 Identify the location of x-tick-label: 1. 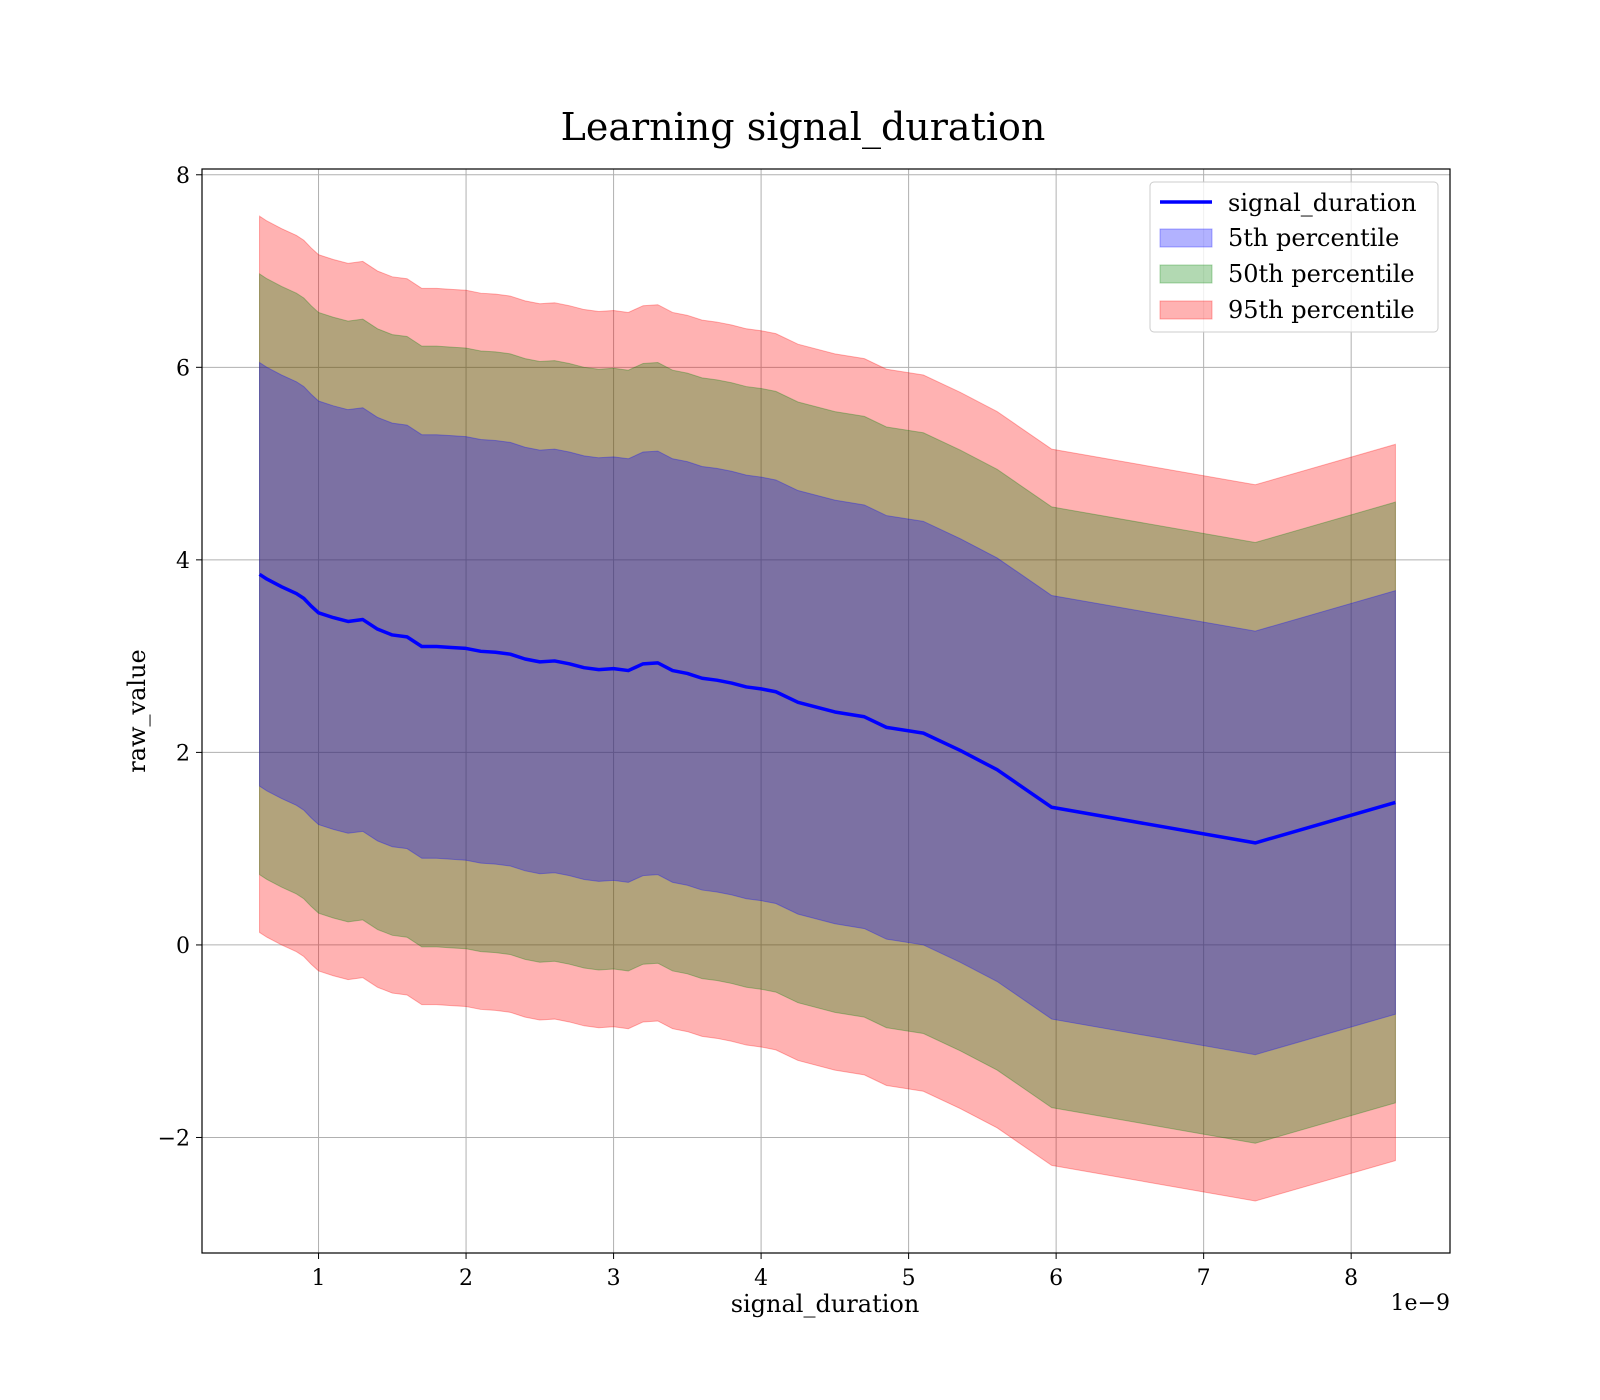
(319, 1278).